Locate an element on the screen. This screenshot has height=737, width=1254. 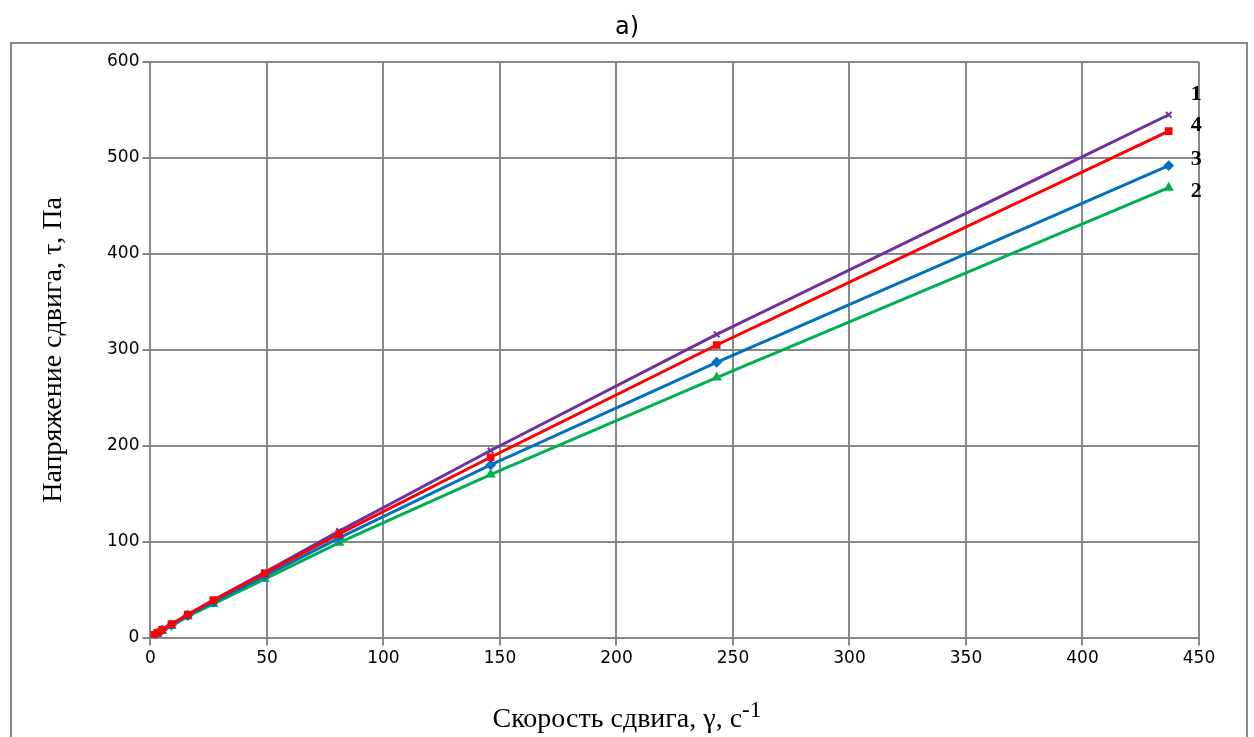
x-axis-title: Скорость сдвига, γ, с$^{-1}$ is located at coordinates (627, 715).